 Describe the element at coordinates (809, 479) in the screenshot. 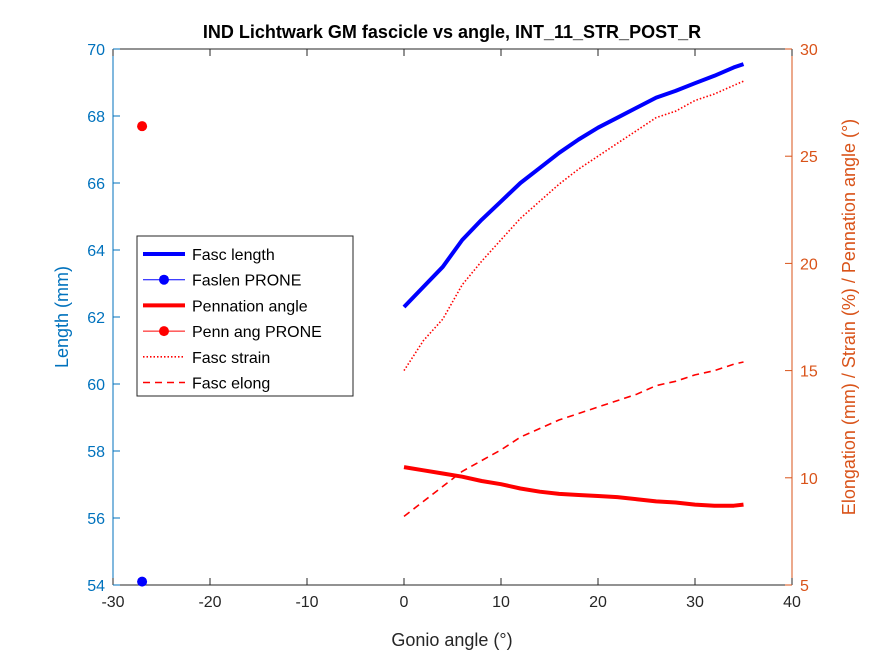

I see `right-y-tick-label: 10` at that location.